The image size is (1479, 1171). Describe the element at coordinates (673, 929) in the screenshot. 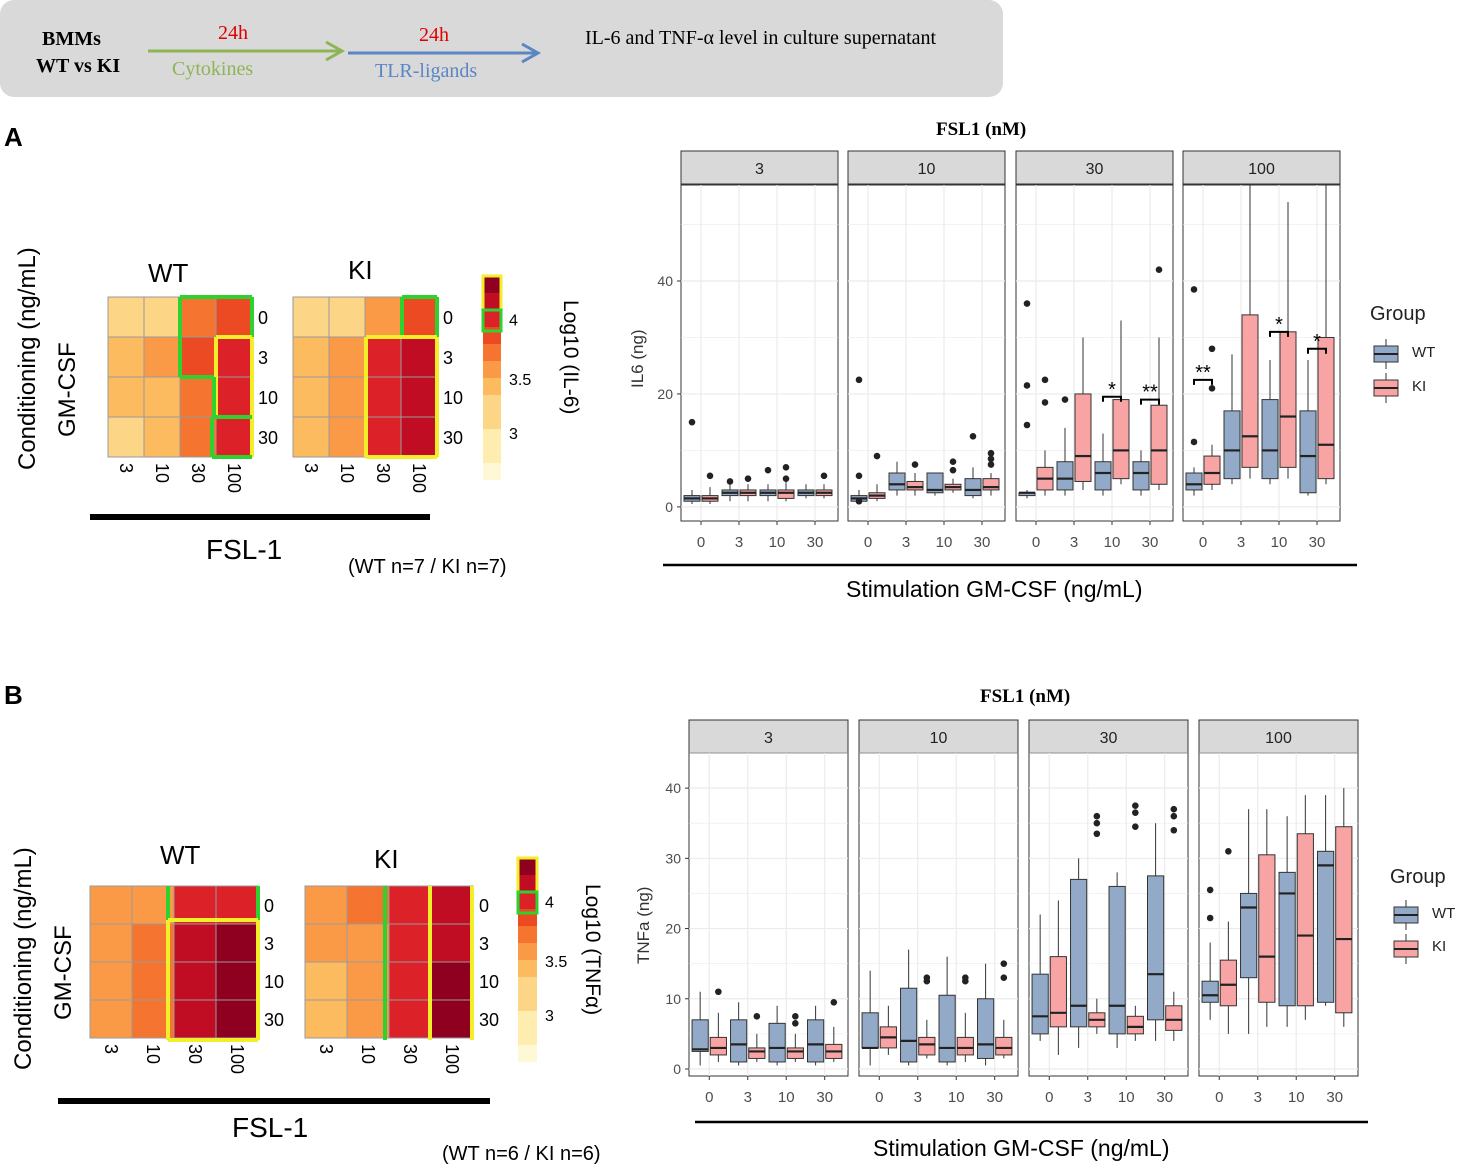

I see `y-tick-label: 20` at that location.